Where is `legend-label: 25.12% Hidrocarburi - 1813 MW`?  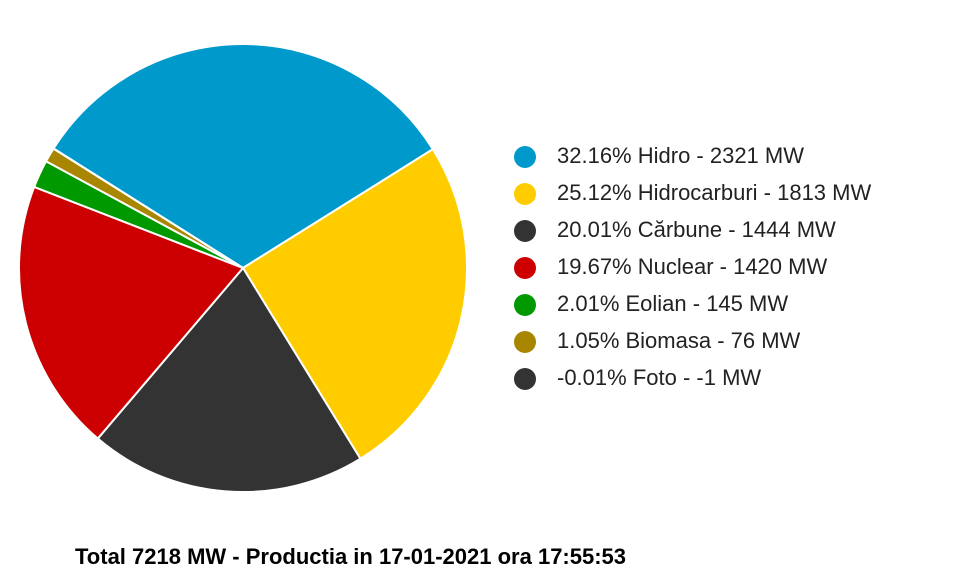 legend-label: 25.12% Hidrocarburi - 1813 MW is located at coordinates (714, 192).